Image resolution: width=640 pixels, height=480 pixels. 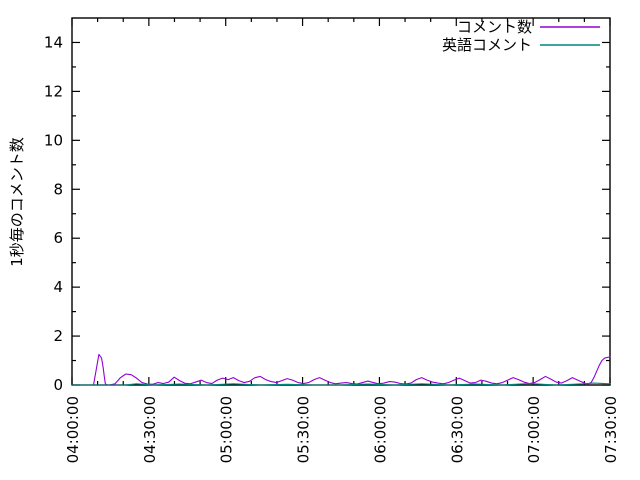 I want to click on x-tick-label: 07:00:00, so click(x=534, y=429).